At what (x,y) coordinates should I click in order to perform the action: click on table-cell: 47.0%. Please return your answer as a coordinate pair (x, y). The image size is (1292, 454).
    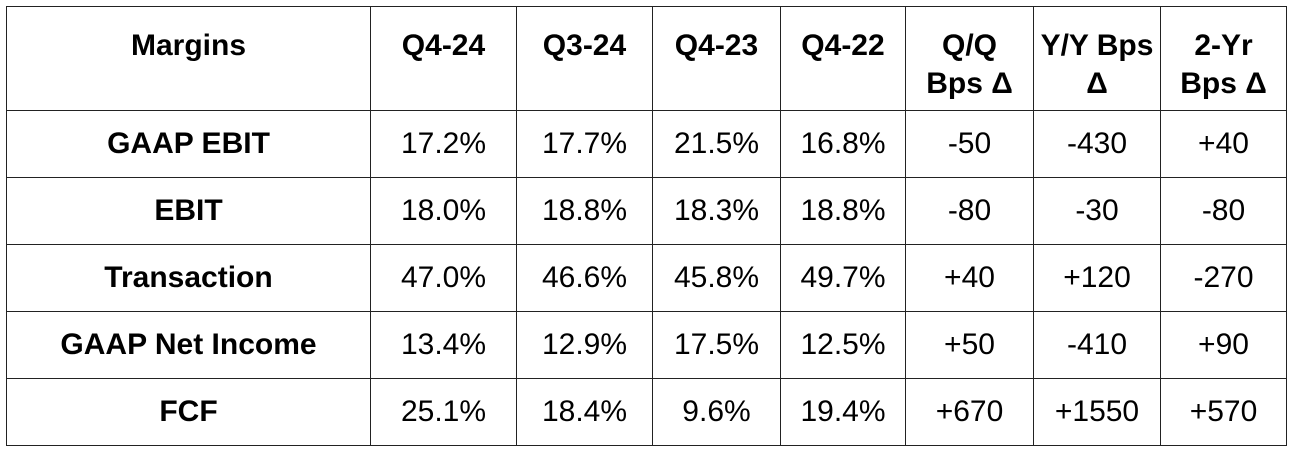
    Looking at the image, I should click on (443, 278).